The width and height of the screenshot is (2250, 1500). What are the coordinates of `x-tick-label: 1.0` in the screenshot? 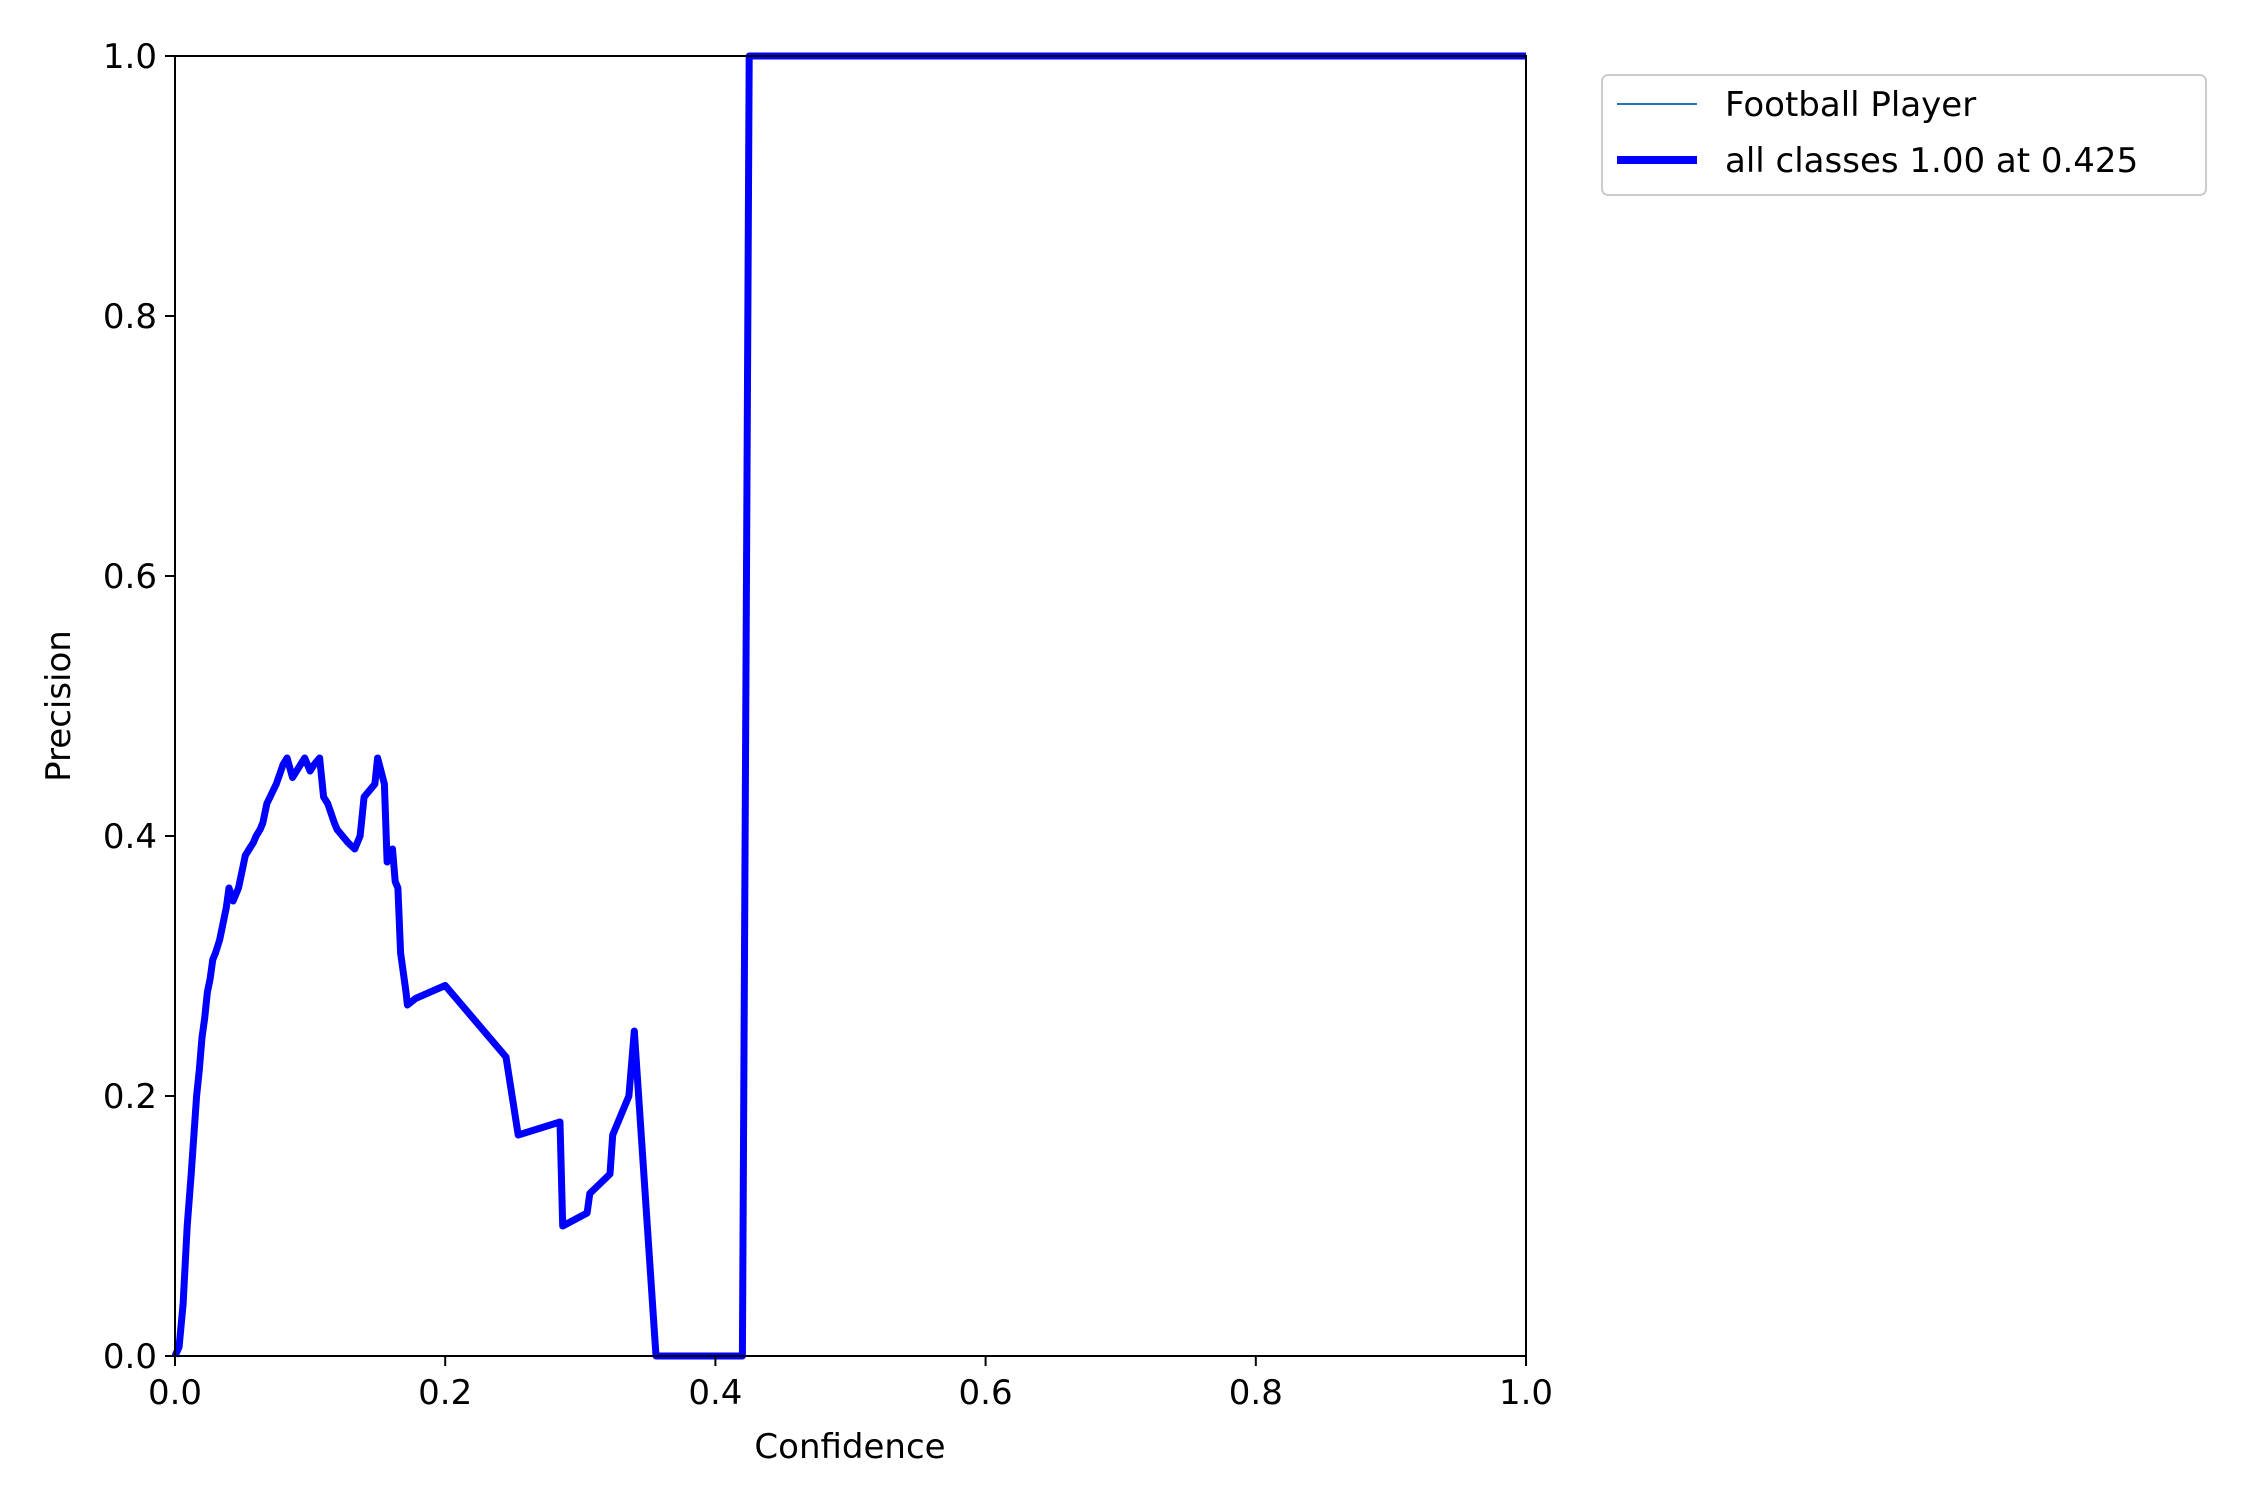 It's located at (1526, 1393).